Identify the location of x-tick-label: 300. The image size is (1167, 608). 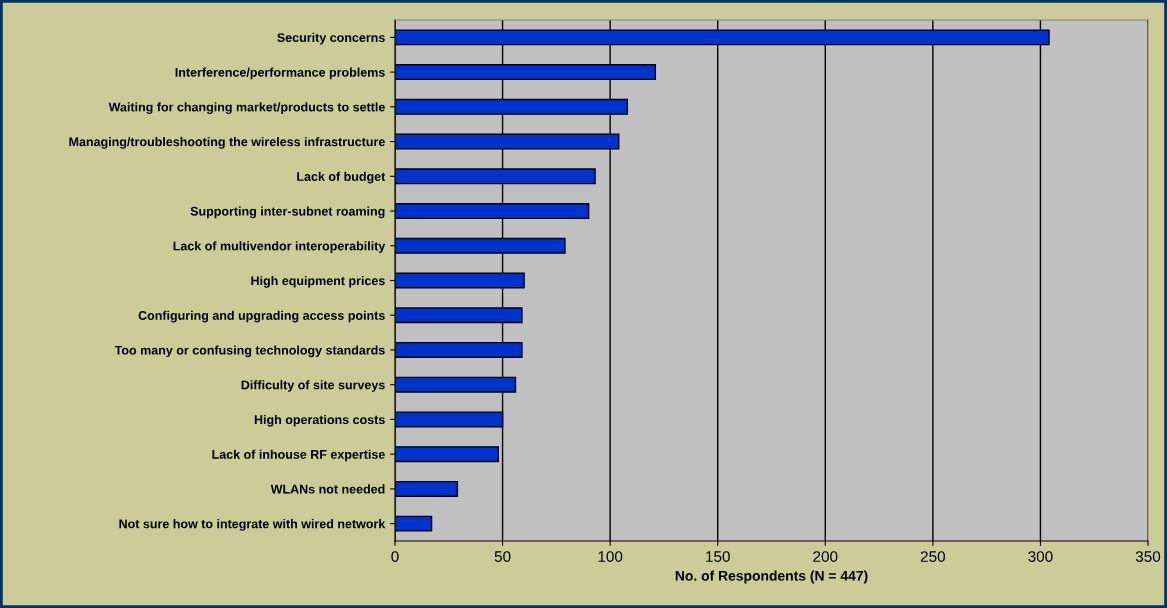
(1040, 556).